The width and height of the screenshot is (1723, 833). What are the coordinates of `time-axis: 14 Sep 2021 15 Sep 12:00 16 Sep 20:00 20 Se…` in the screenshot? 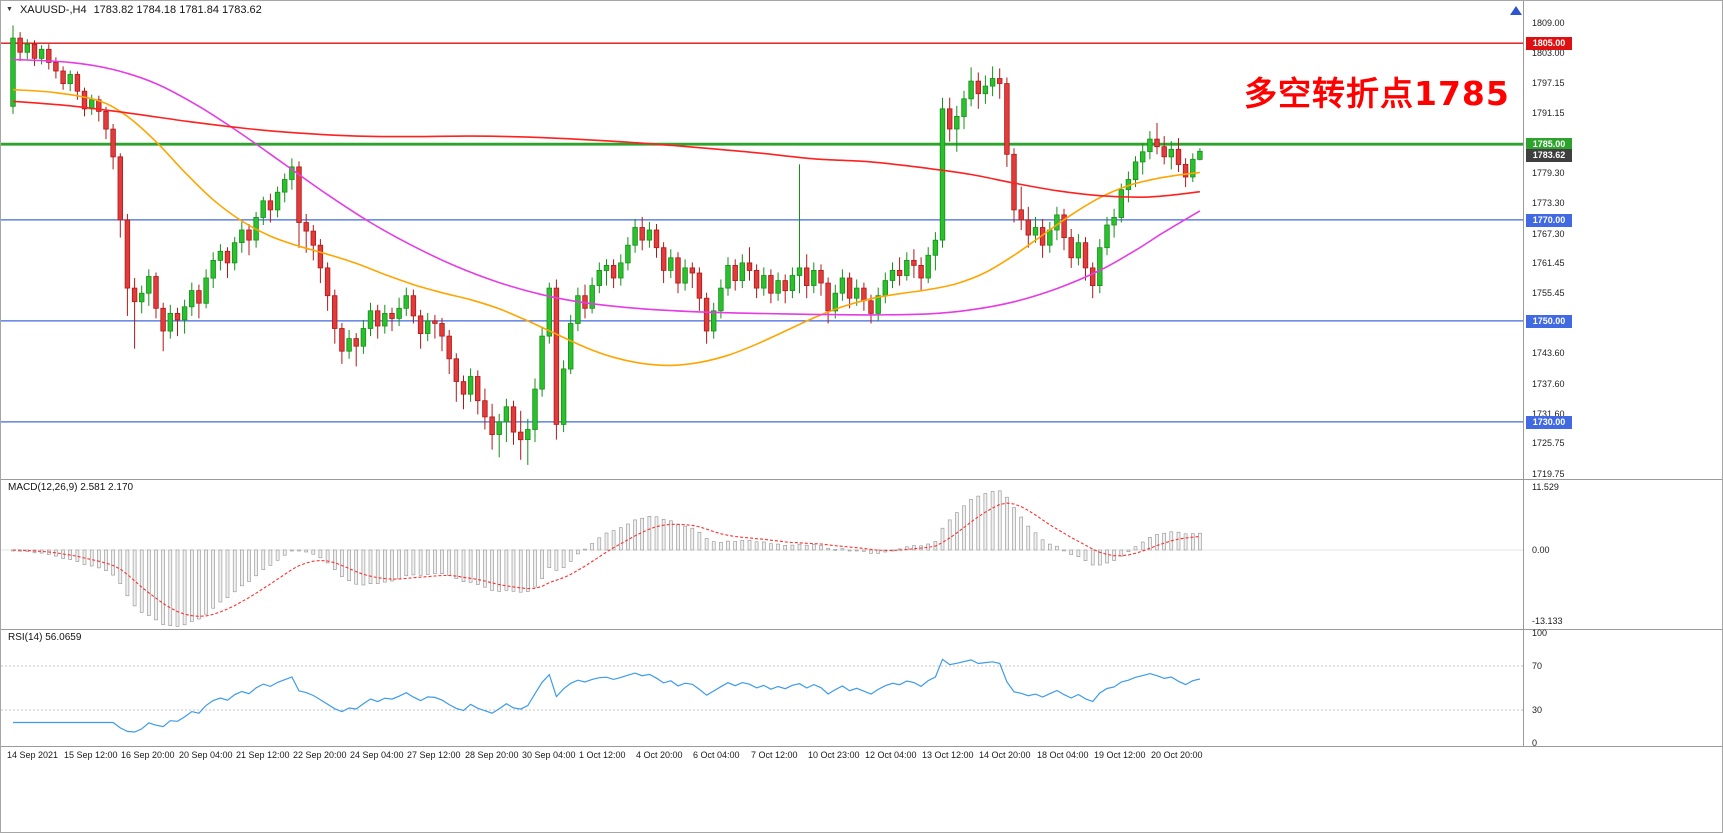 It's located at (861, 756).